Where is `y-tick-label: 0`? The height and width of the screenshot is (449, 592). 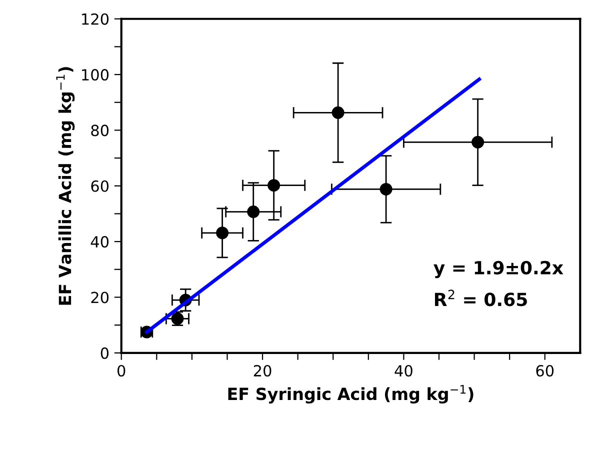 y-tick-label: 0 is located at coordinates (104, 353).